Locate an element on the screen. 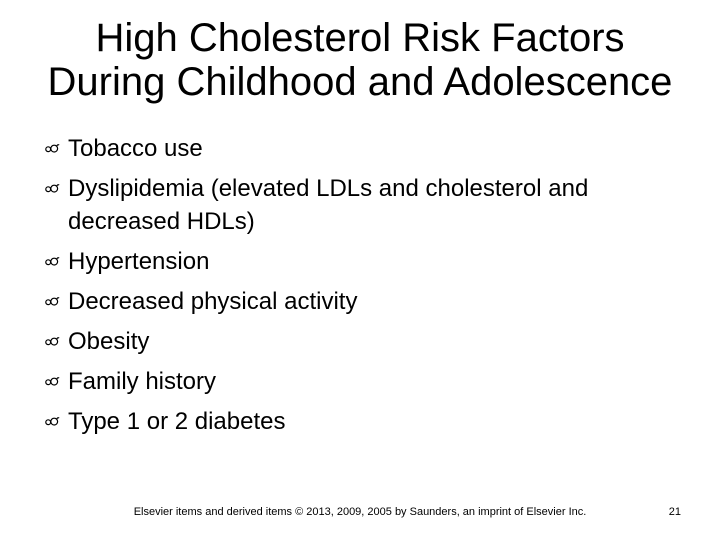  bullet-item-label: Obesity is located at coordinates (109, 341).